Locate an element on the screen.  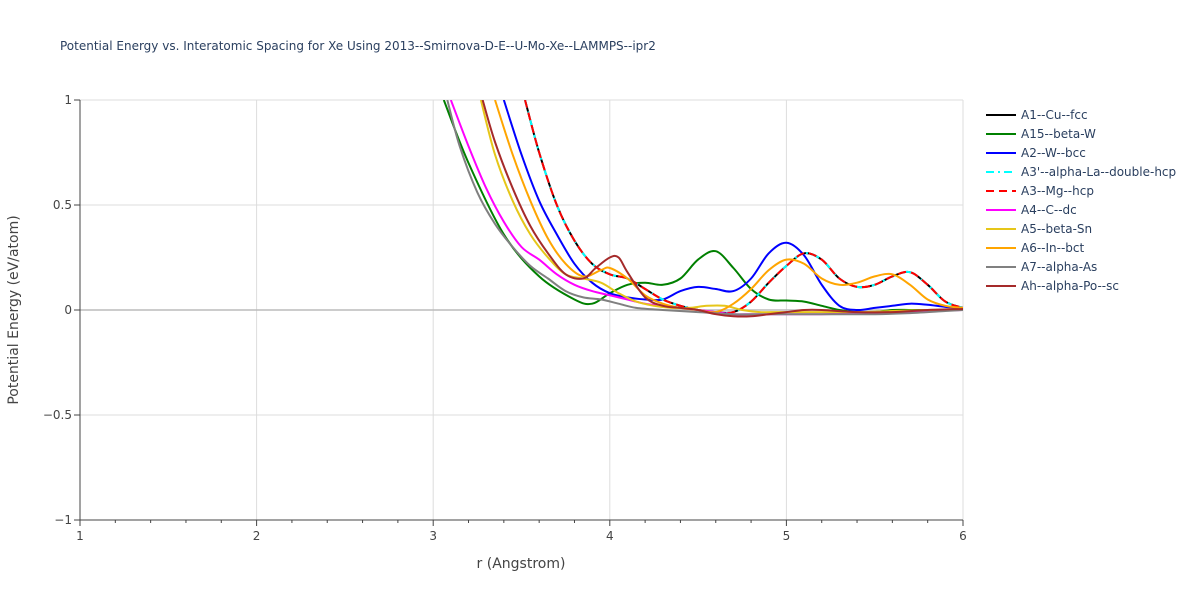
y-tick-label: 0.5 is located at coordinates (62, 205).